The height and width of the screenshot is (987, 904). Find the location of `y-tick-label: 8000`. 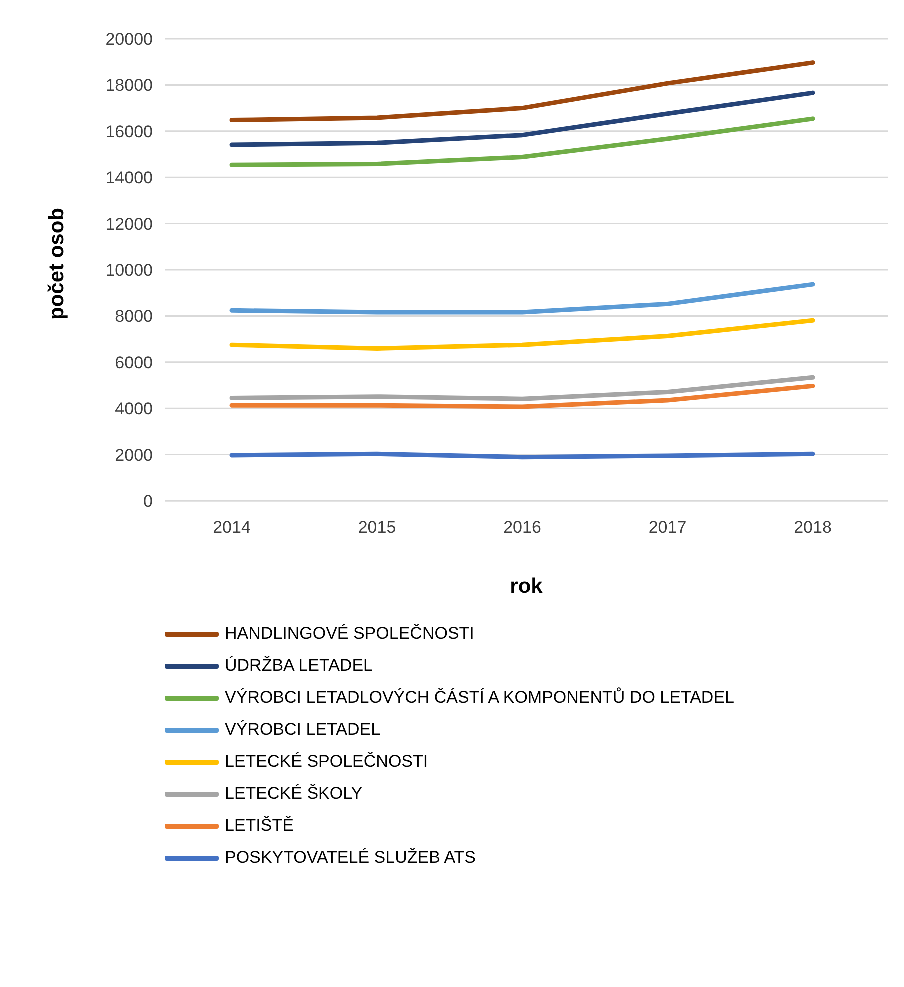

y-tick-label: 8000 is located at coordinates (134, 316).